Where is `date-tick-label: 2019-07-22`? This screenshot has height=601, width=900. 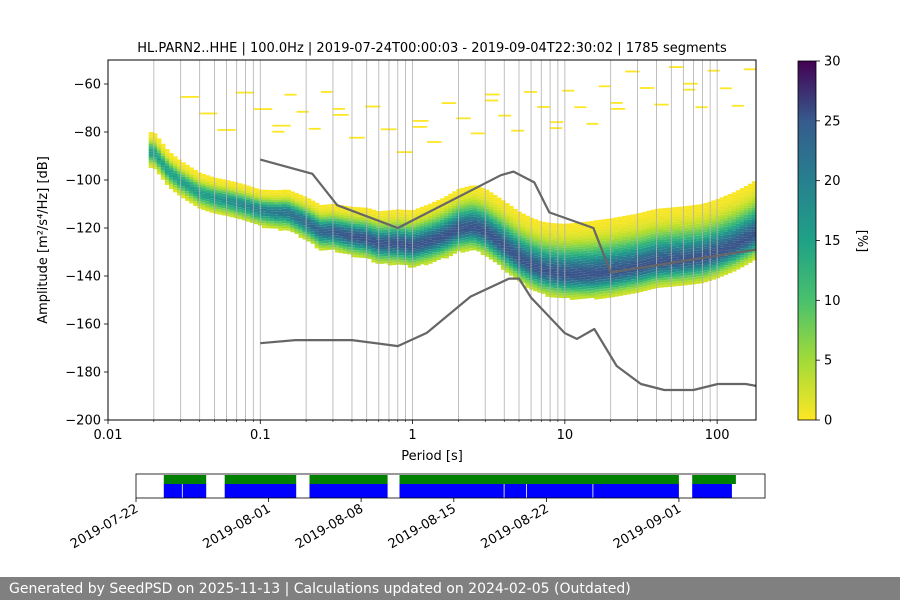 date-tick-label: 2019-07-22 is located at coordinates (104, 526).